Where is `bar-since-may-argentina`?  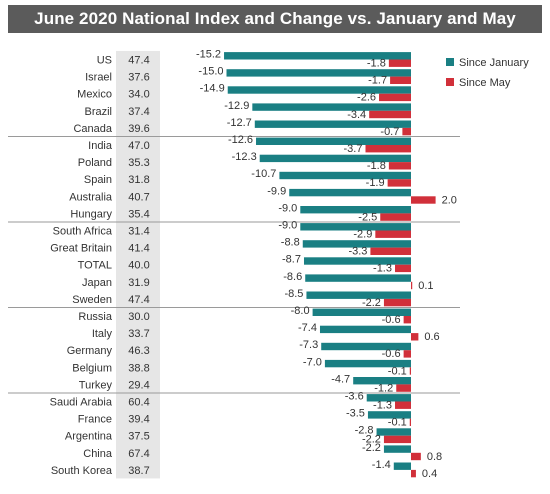 bar-since-may-argentina is located at coordinates (397, 439).